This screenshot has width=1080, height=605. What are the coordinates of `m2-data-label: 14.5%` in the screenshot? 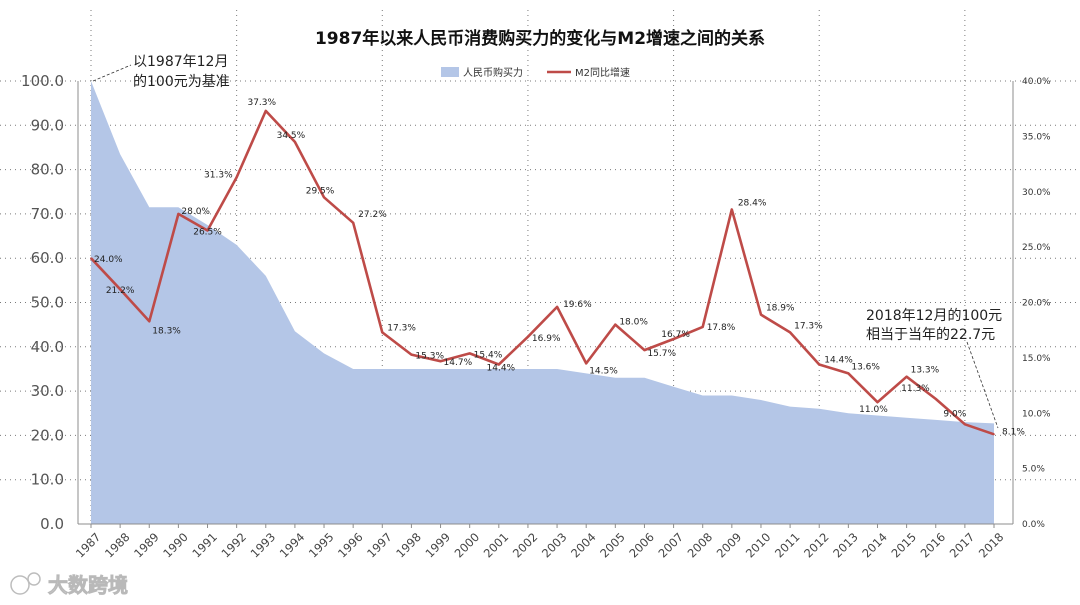 It's located at (603, 371).